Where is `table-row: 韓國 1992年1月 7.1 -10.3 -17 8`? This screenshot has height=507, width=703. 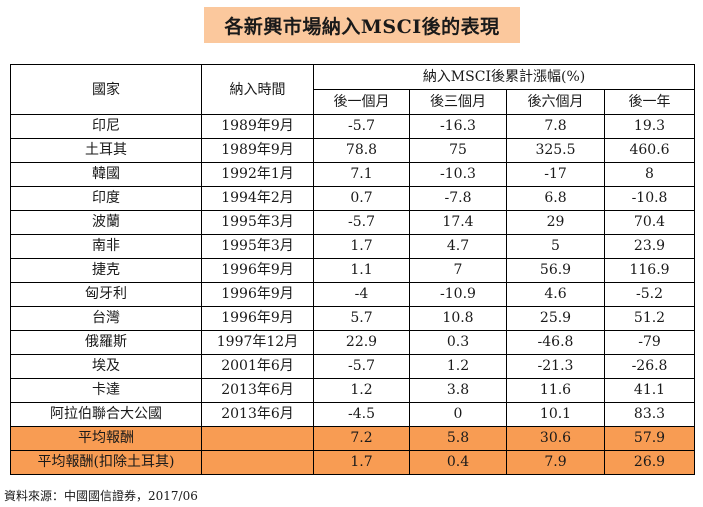 table-row: 韓國 1992年1月 7.1 -10.3 -17 8 is located at coordinates (353, 174).